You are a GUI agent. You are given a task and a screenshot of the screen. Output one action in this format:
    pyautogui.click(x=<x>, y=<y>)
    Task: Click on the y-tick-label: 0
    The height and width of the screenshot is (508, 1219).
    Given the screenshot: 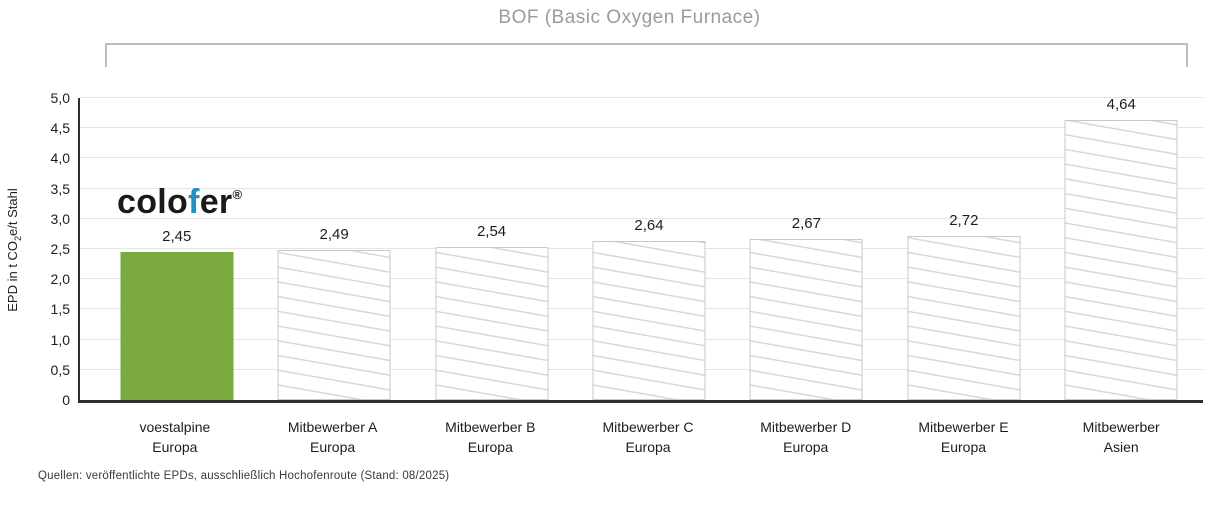 What is the action you would take?
    pyautogui.click(x=66, y=400)
    